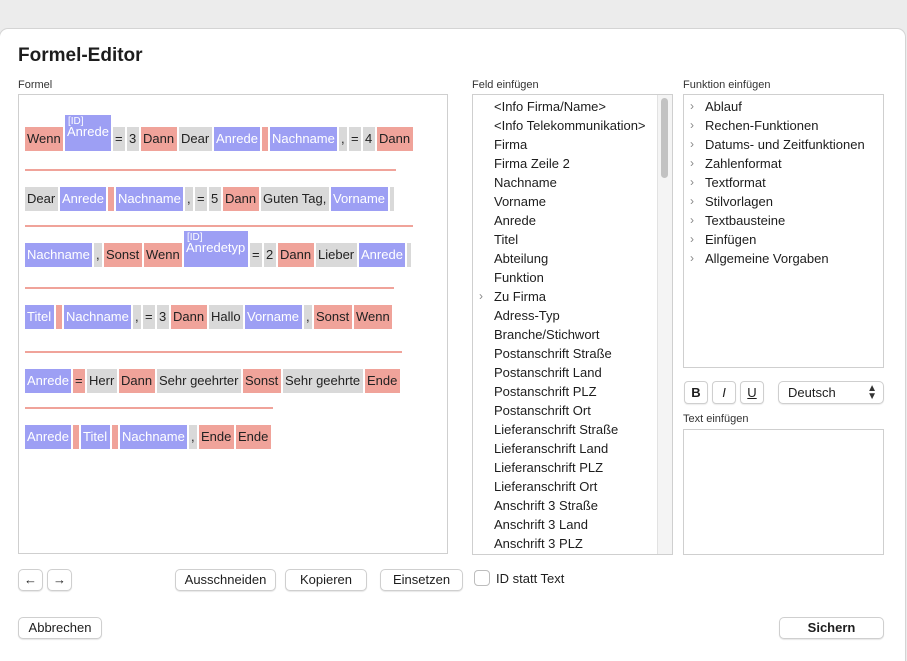 Image resolution: width=907 pixels, height=661 pixels. I want to click on field-item: Abteilung, so click(564, 258).